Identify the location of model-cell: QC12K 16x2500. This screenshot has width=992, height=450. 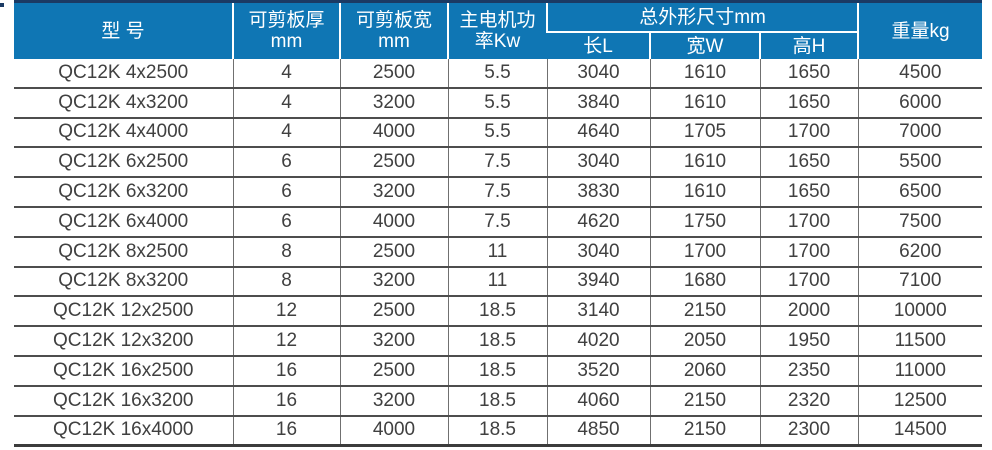
(123, 371).